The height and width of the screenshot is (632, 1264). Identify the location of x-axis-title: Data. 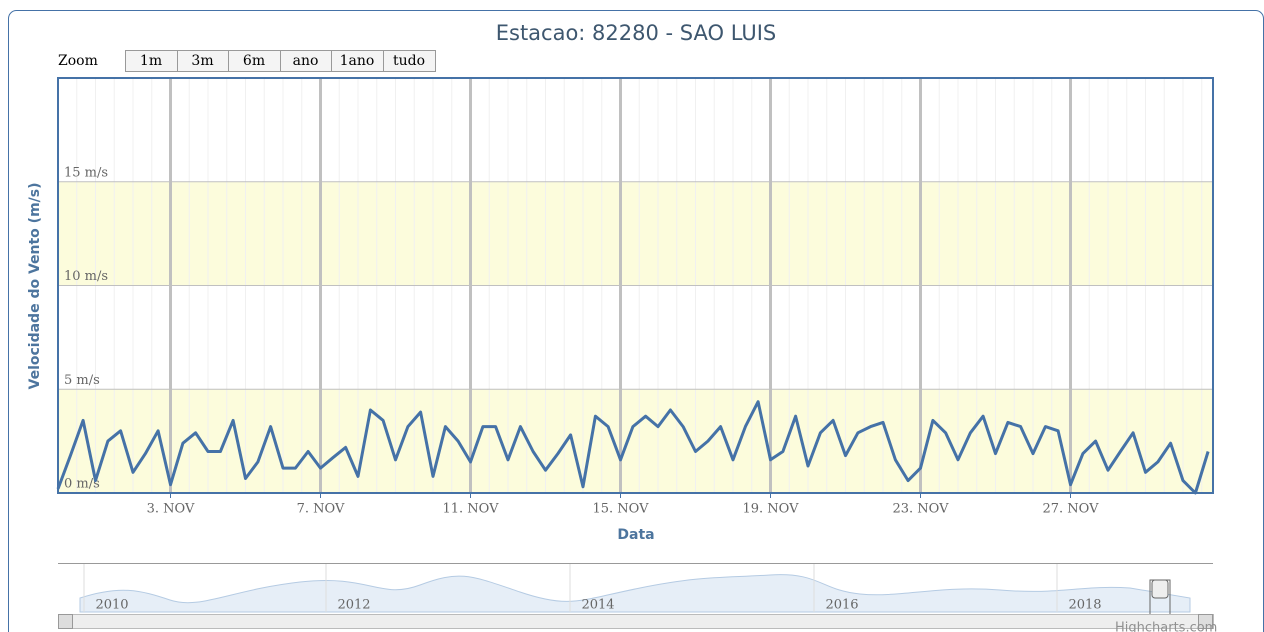
(635, 535).